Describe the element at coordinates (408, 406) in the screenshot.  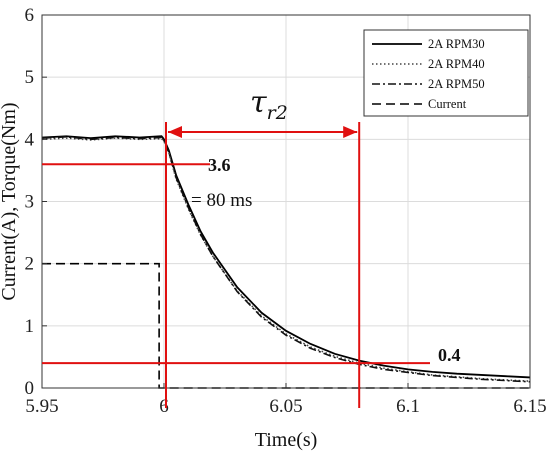
I see `x-tick-label: 6.1` at that location.